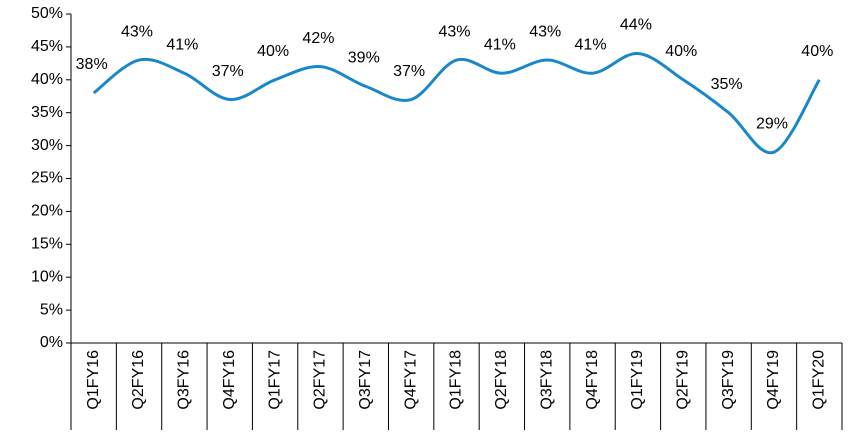  I want to click on y-tick-label: 40%, so click(47, 79).